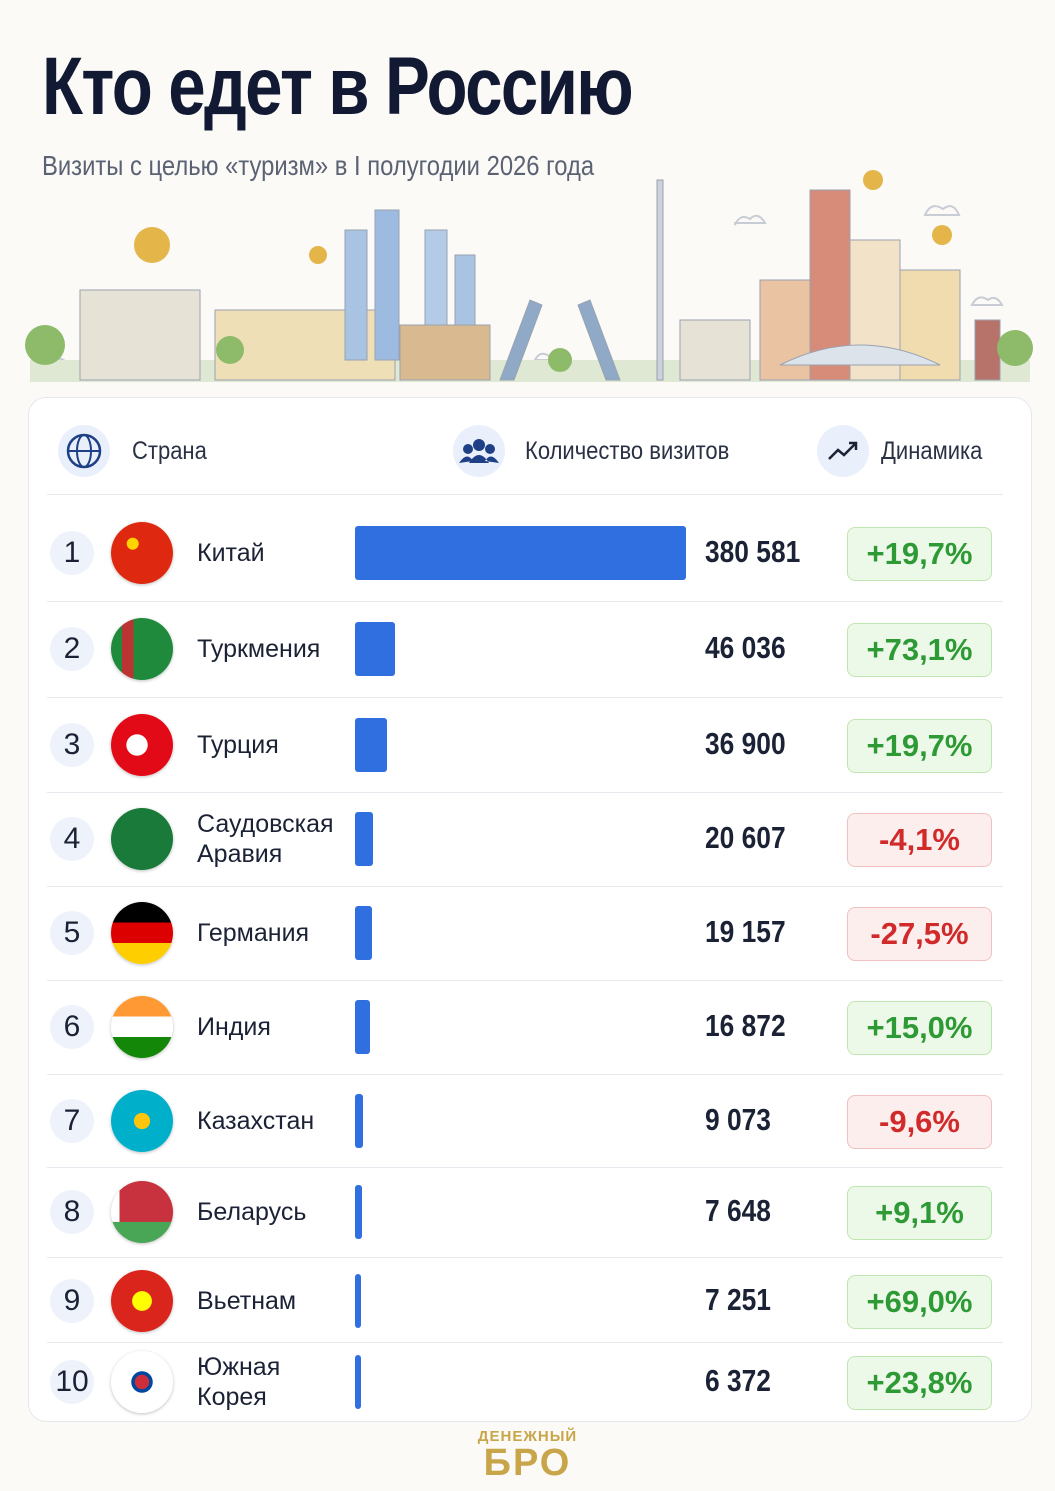 This screenshot has height=1491, width=1055. What do you see at coordinates (234, 1027) in the screenshot?
I see `country-name: Индия` at bounding box center [234, 1027].